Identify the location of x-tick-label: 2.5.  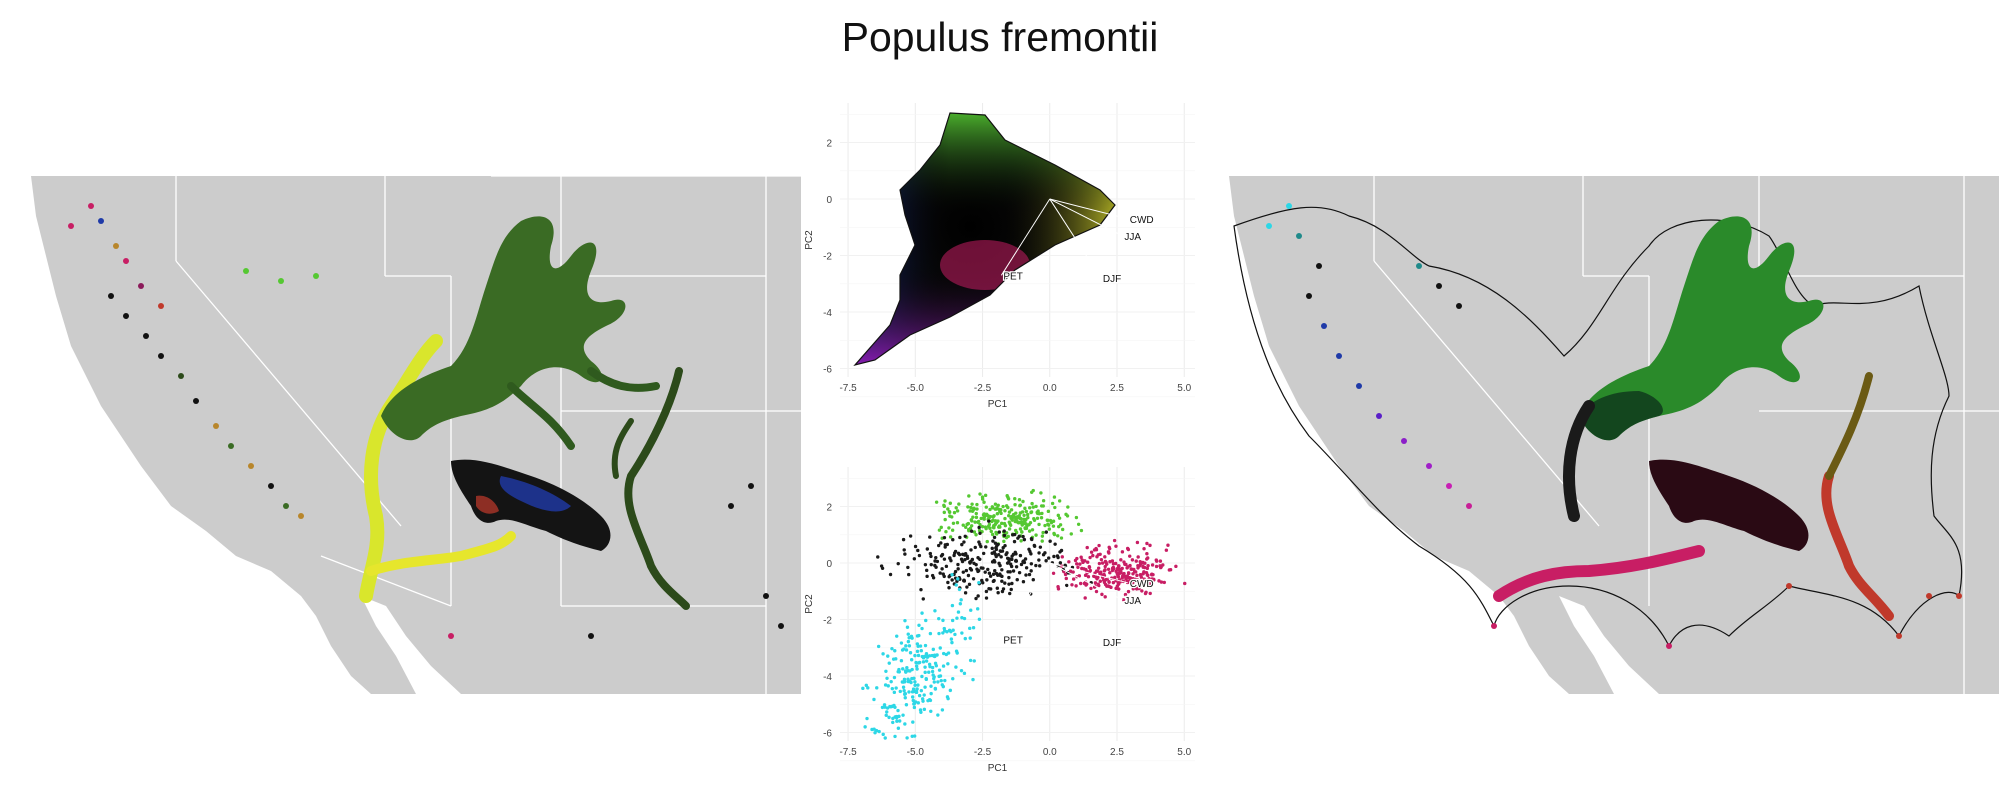
(1117, 752).